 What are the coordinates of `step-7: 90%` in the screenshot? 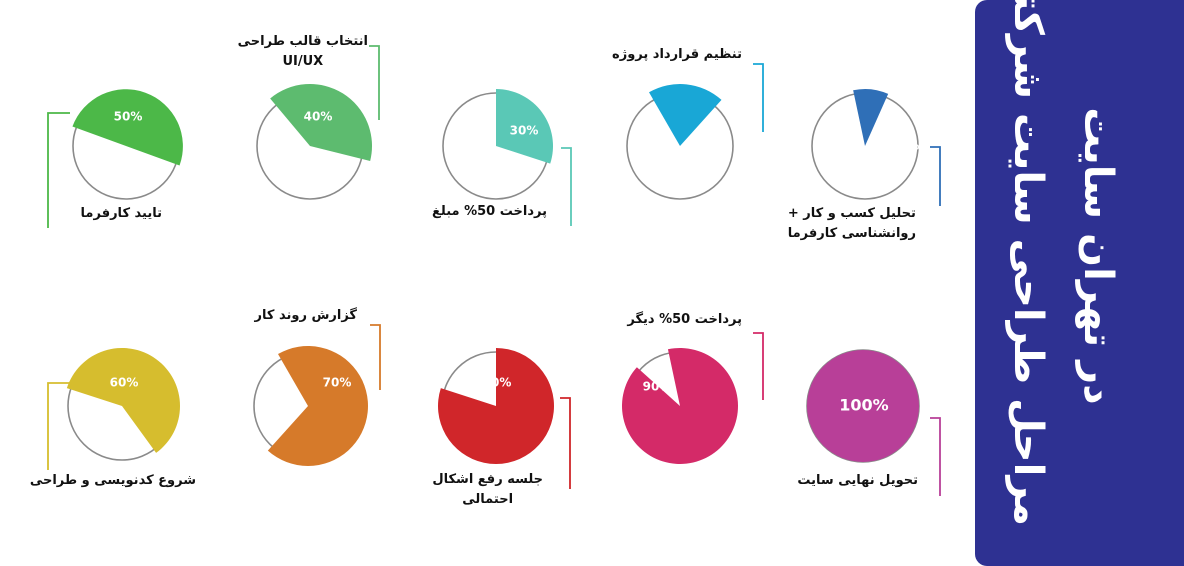 It's located at (692, 398).